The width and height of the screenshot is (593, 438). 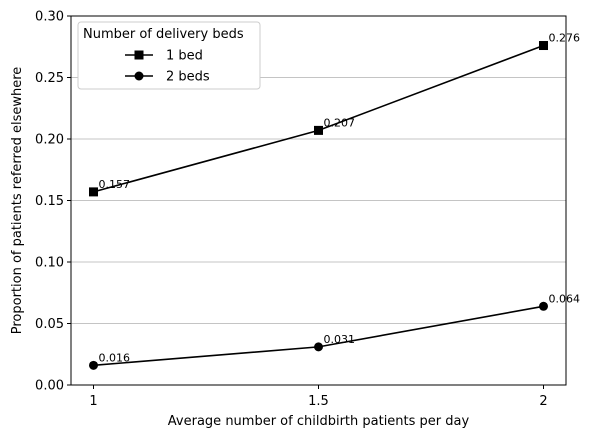 What do you see at coordinates (49, 263) in the screenshot?
I see `y-tick-label: 0.10` at bounding box center [49, 263].